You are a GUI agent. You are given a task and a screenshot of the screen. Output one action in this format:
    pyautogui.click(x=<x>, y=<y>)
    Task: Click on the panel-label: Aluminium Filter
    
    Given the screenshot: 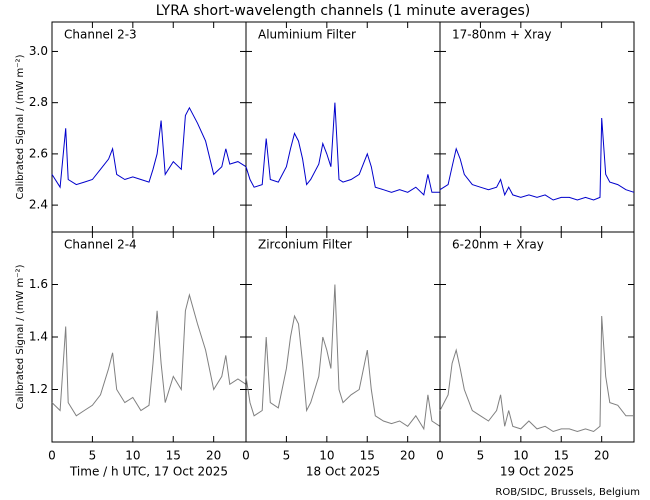 What is the action you would take?
    pyautogui.click(x=307, y=35)
    